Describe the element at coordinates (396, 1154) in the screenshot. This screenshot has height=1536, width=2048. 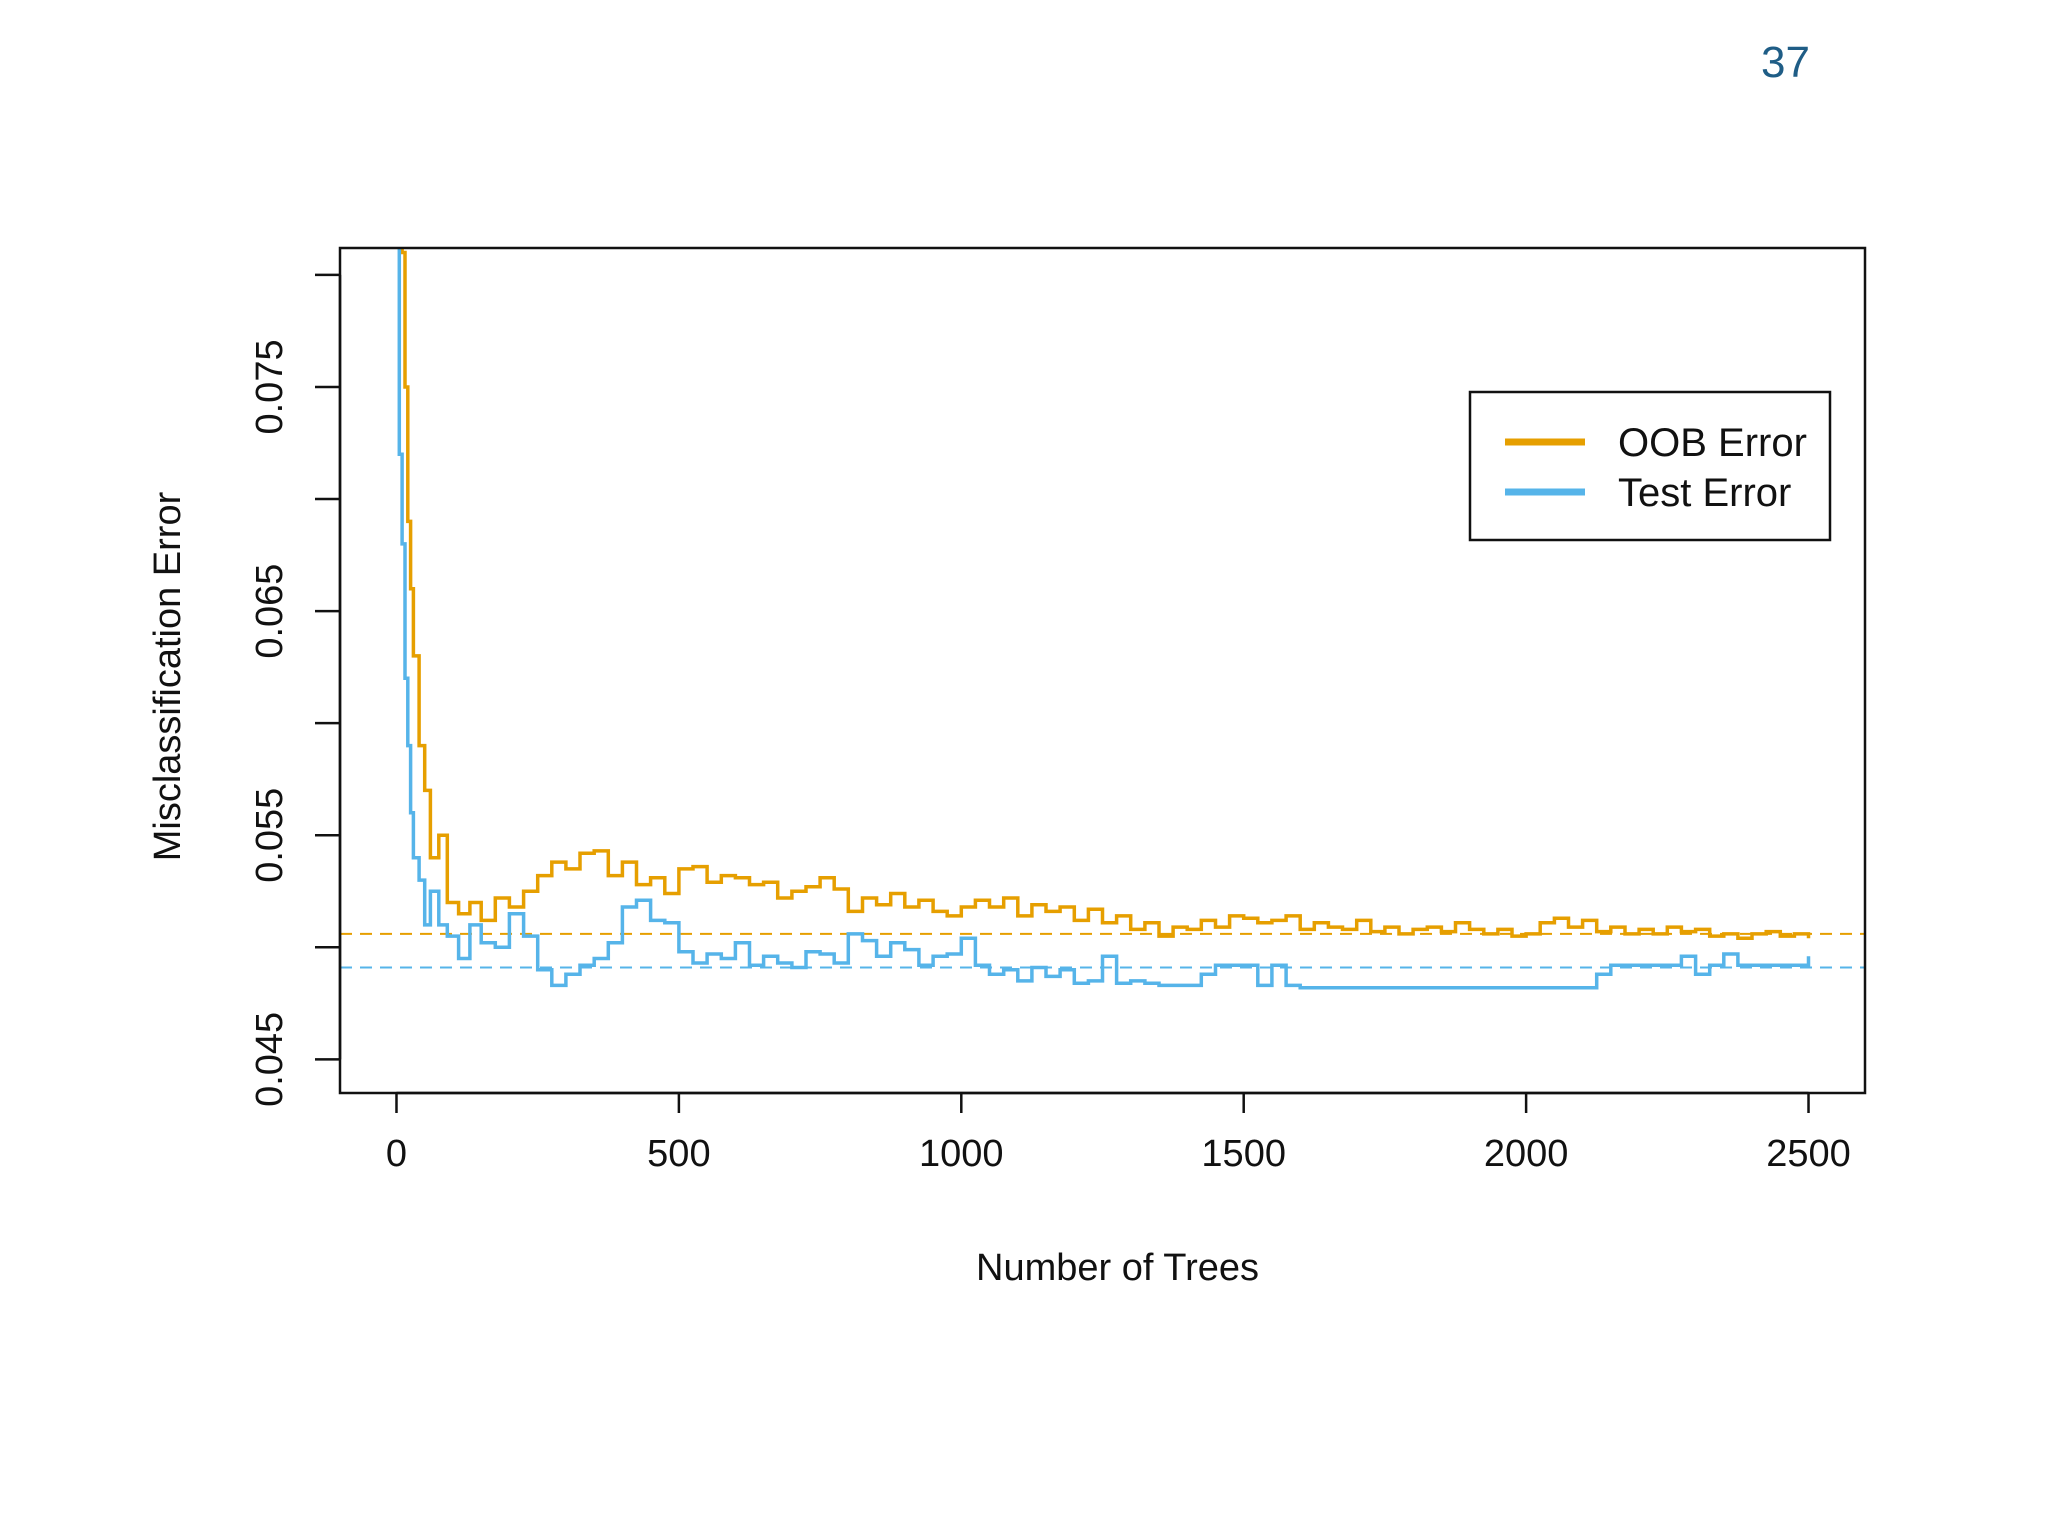
I see `x-tick-label: 0` at that location.